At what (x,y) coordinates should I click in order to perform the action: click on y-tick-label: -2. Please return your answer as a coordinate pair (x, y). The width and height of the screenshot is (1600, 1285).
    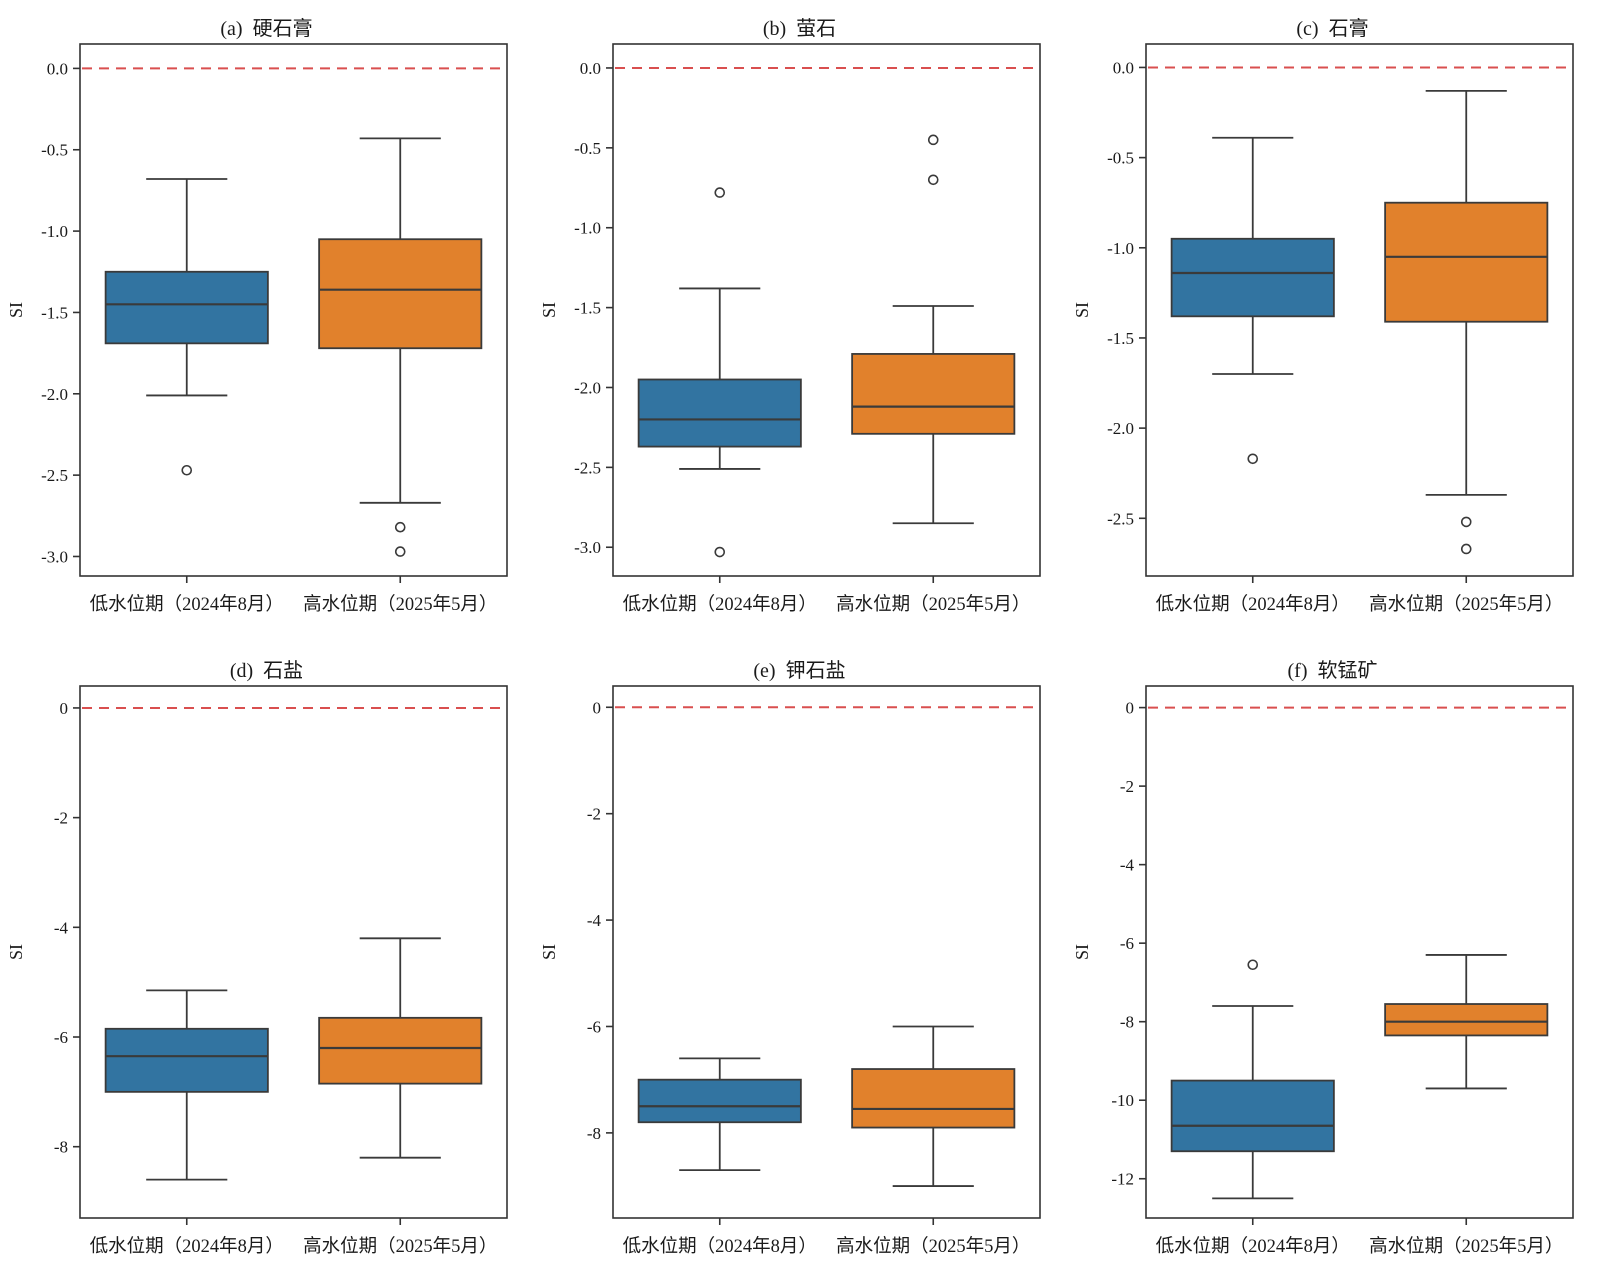
    Looking at the image, I should click on (594, 814).